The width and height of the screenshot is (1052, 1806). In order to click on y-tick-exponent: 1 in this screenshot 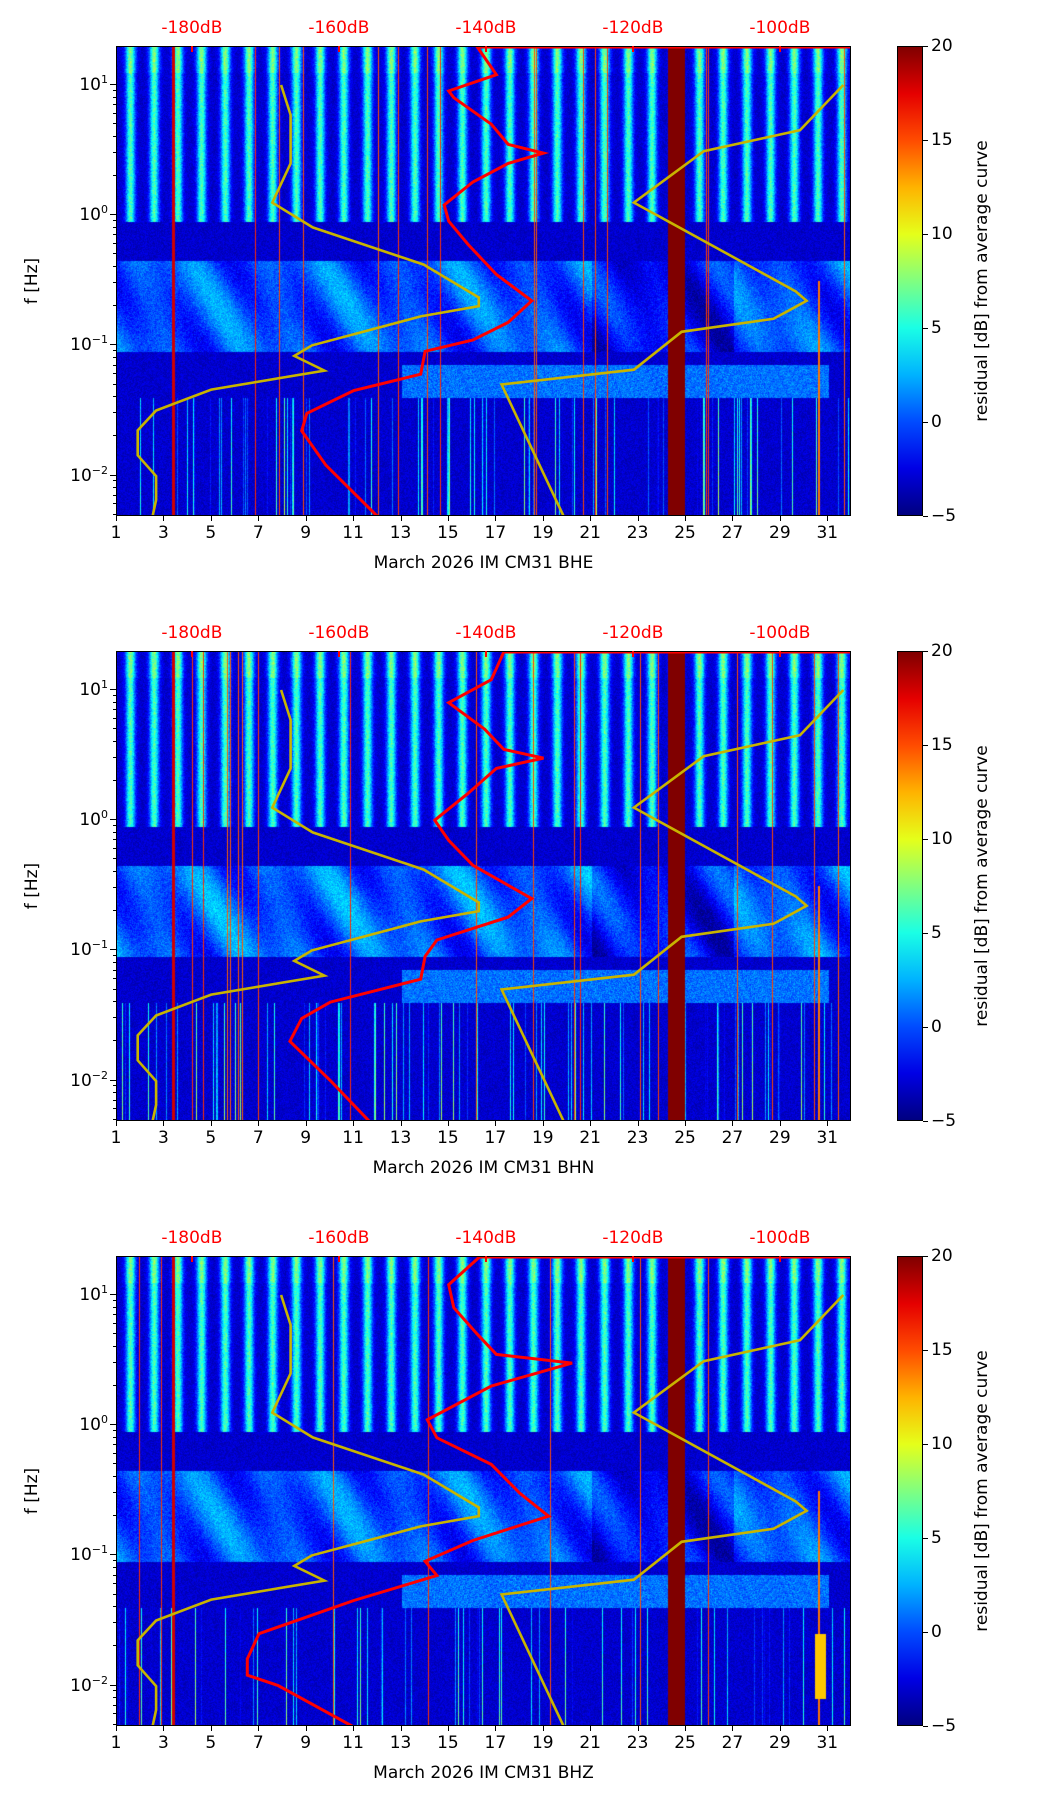, I will do `click(104, 685)`.